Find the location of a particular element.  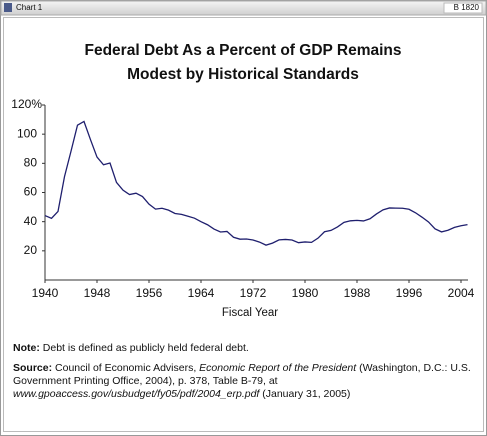

note-label: Note: is located at coordinates (26, 348).